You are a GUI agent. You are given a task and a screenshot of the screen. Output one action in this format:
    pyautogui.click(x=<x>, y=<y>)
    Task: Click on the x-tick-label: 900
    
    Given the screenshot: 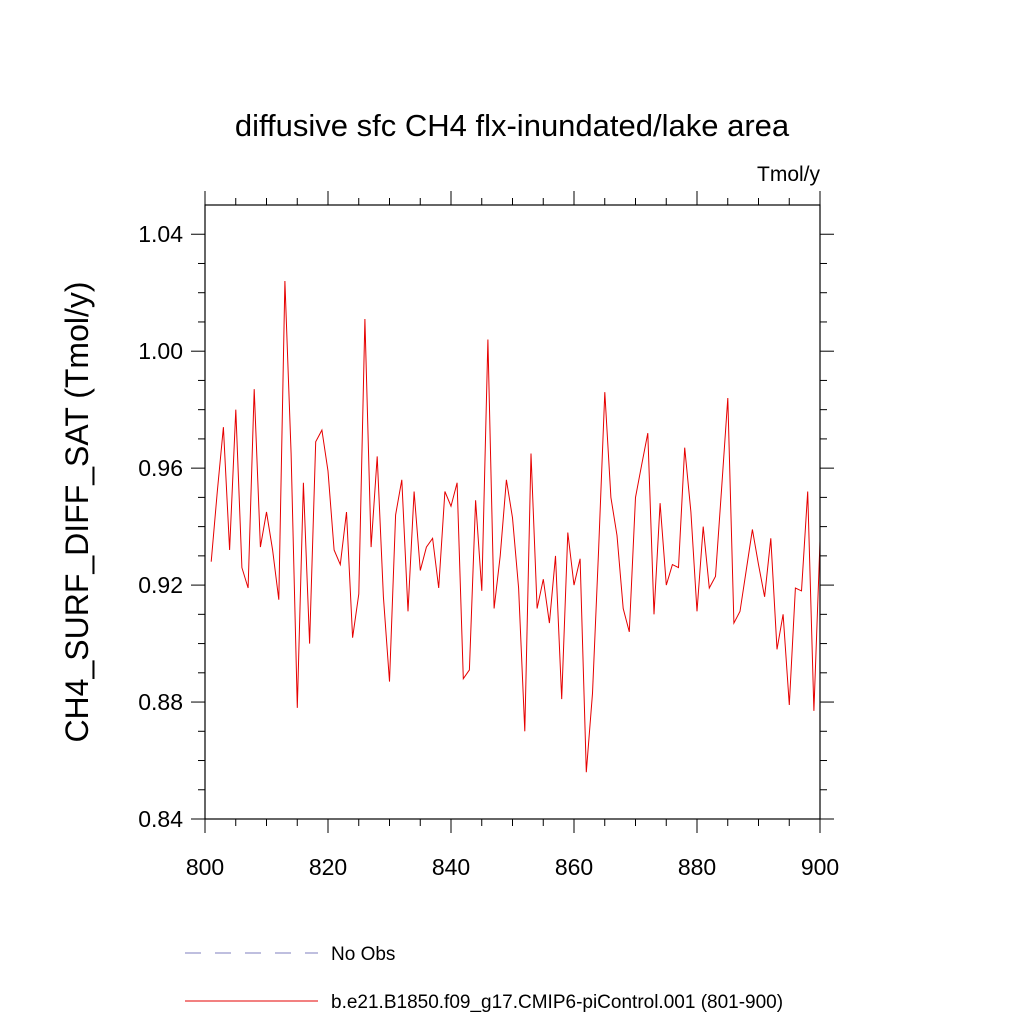 What is the action you would take?
    pyautogui.click(x=820, y=867)
    